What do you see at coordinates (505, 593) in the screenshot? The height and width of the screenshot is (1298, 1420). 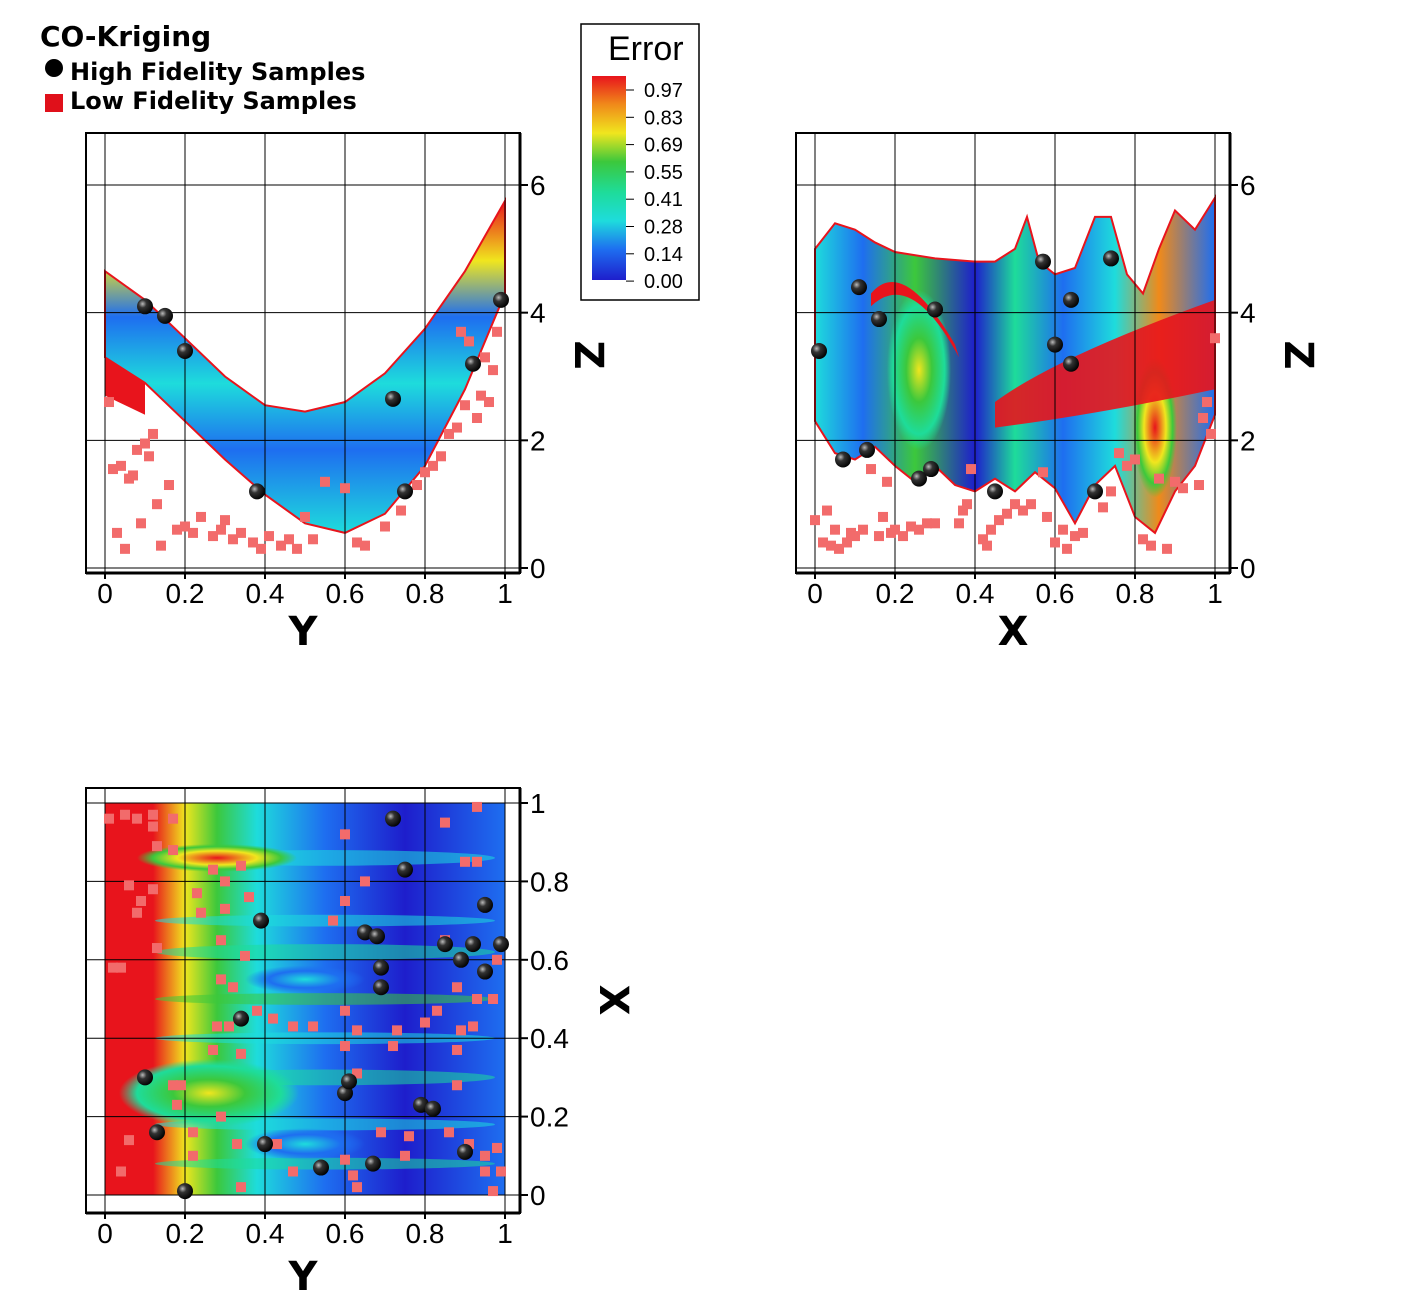 I see `x-tick-label: 1` at bounding box center [505, 593].